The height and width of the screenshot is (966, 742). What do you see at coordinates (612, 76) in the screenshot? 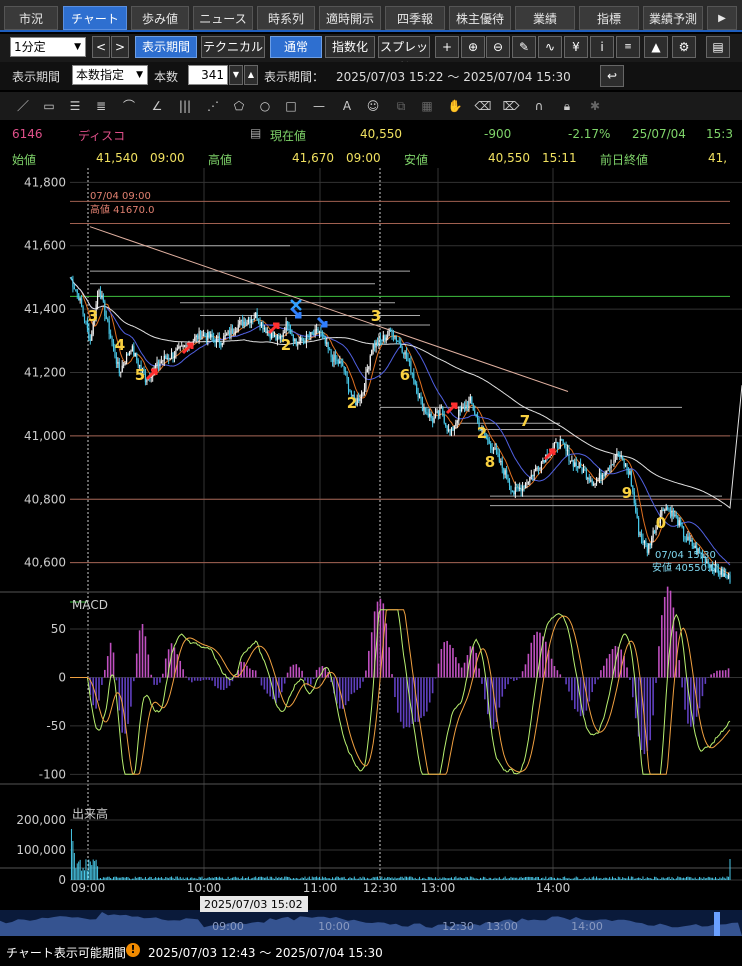
I see `reset-arrow-icon: ↩` at bounding box center [612, 76].